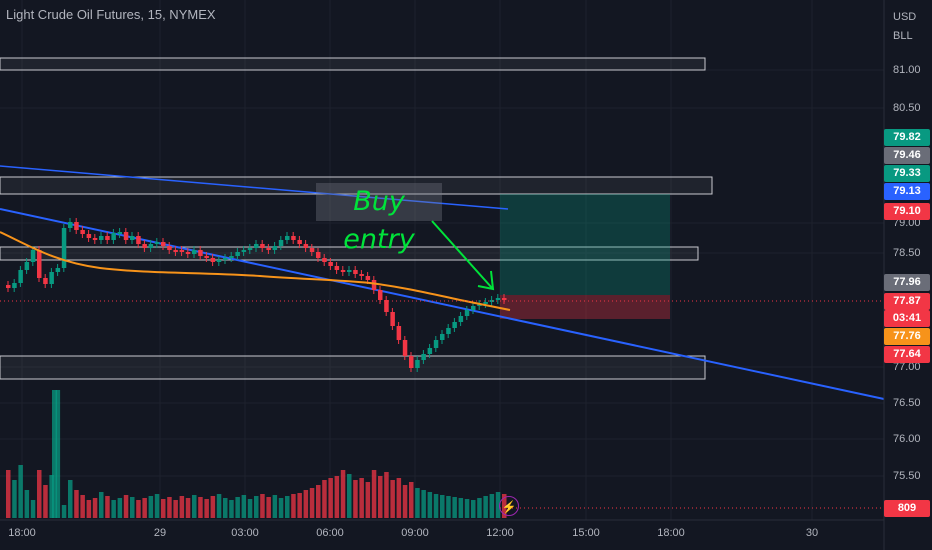 Image resolution: width=932 pixels, height=550 pixels. Describe the element at coordinates (500, 533) in the screenshot. I see `time-tick: 12:00` at that location.